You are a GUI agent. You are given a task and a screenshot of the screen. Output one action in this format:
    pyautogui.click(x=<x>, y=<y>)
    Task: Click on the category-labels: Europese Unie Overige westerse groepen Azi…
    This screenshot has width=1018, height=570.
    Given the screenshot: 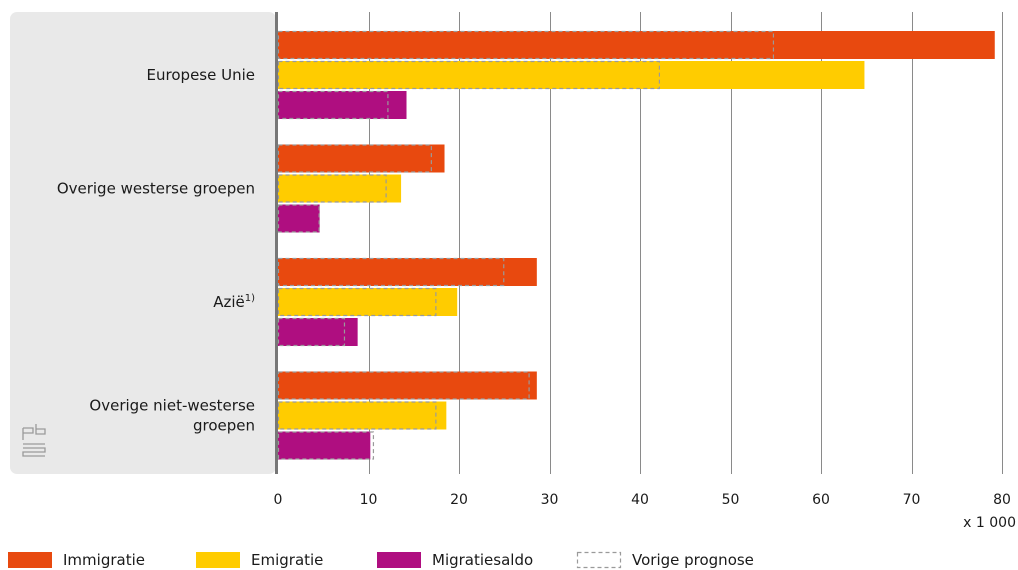 What is the action you would take?
    pyautogui.click(x=156, y=250)
    